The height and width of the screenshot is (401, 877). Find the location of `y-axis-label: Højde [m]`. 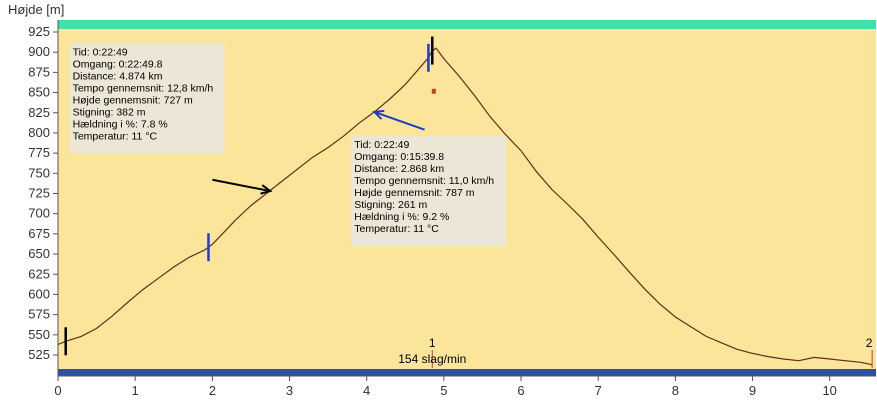

y-axis-label: Højde [m] is located at coordinates (36, 9).